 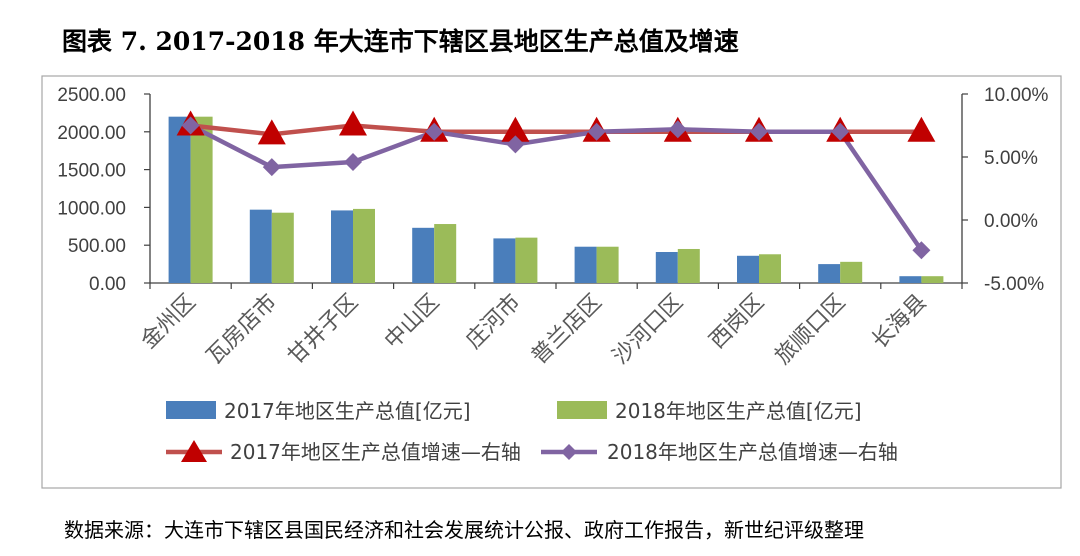 What do you see at coordinates (569, 452) in the screenshot?
I see `legend-diamond-marker` at bounding box center [569, 452].